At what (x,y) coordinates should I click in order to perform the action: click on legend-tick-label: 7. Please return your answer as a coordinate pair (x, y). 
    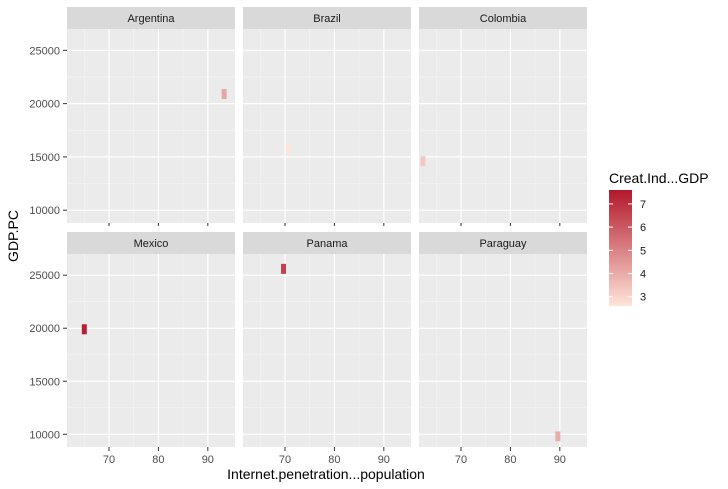
    Looking at the image, I should click on (643, 205).